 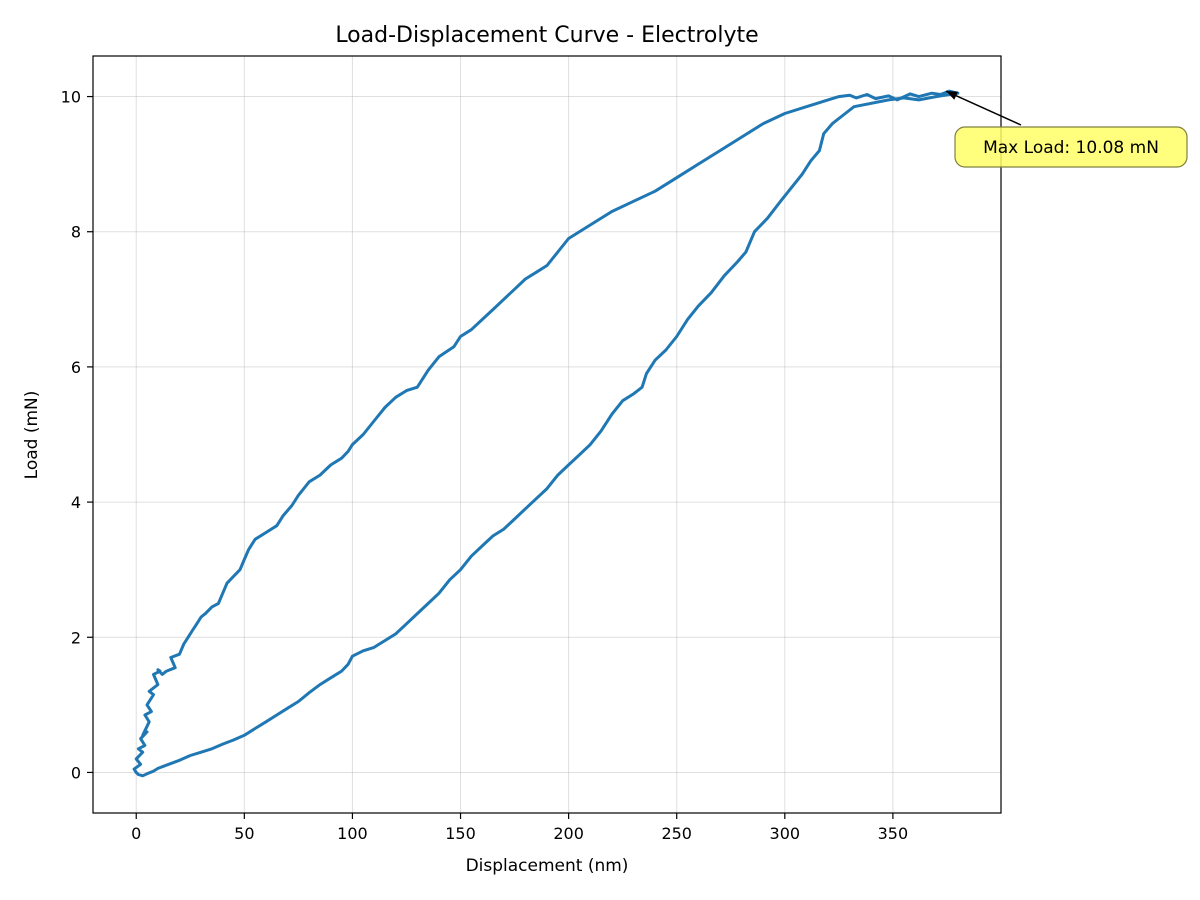 I want to click on annotation: Max Load: 10.08 mN, so click(x=1066, y=129).